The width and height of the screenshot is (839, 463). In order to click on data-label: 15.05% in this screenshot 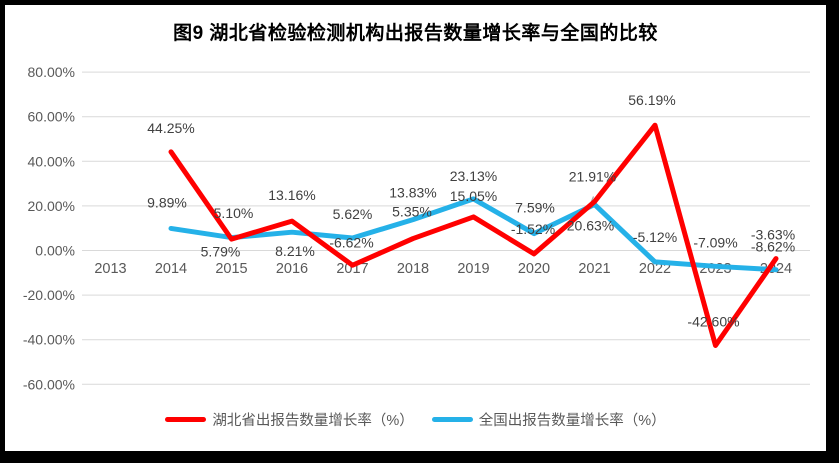, I will do `click(473, 196)`.